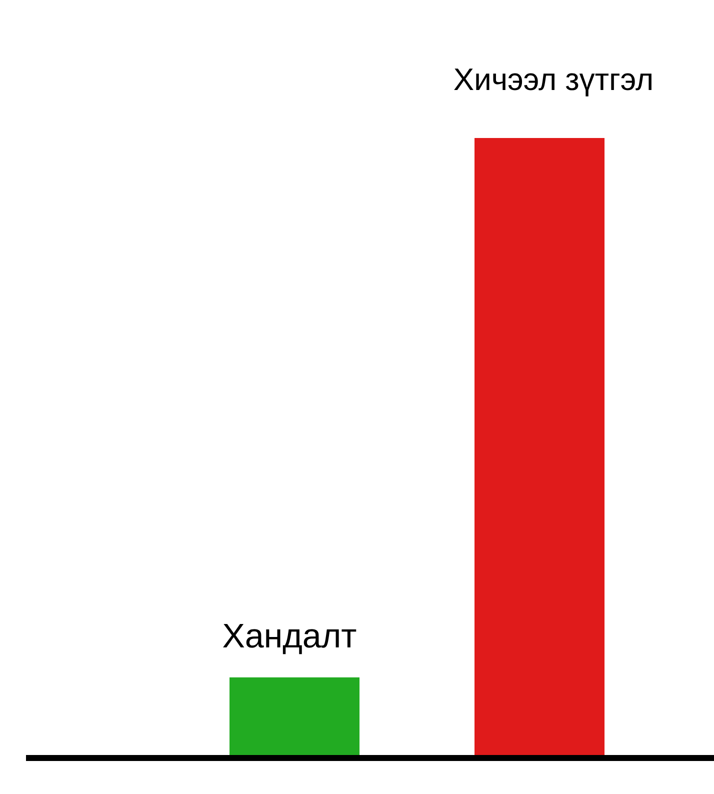 This screenshot has width=714, height=794. What do you see at coordinates (553, 82) in the screenshot?
I see `x-tick-label: Хичээл зүтгэл` at bounding box center [553, 82].